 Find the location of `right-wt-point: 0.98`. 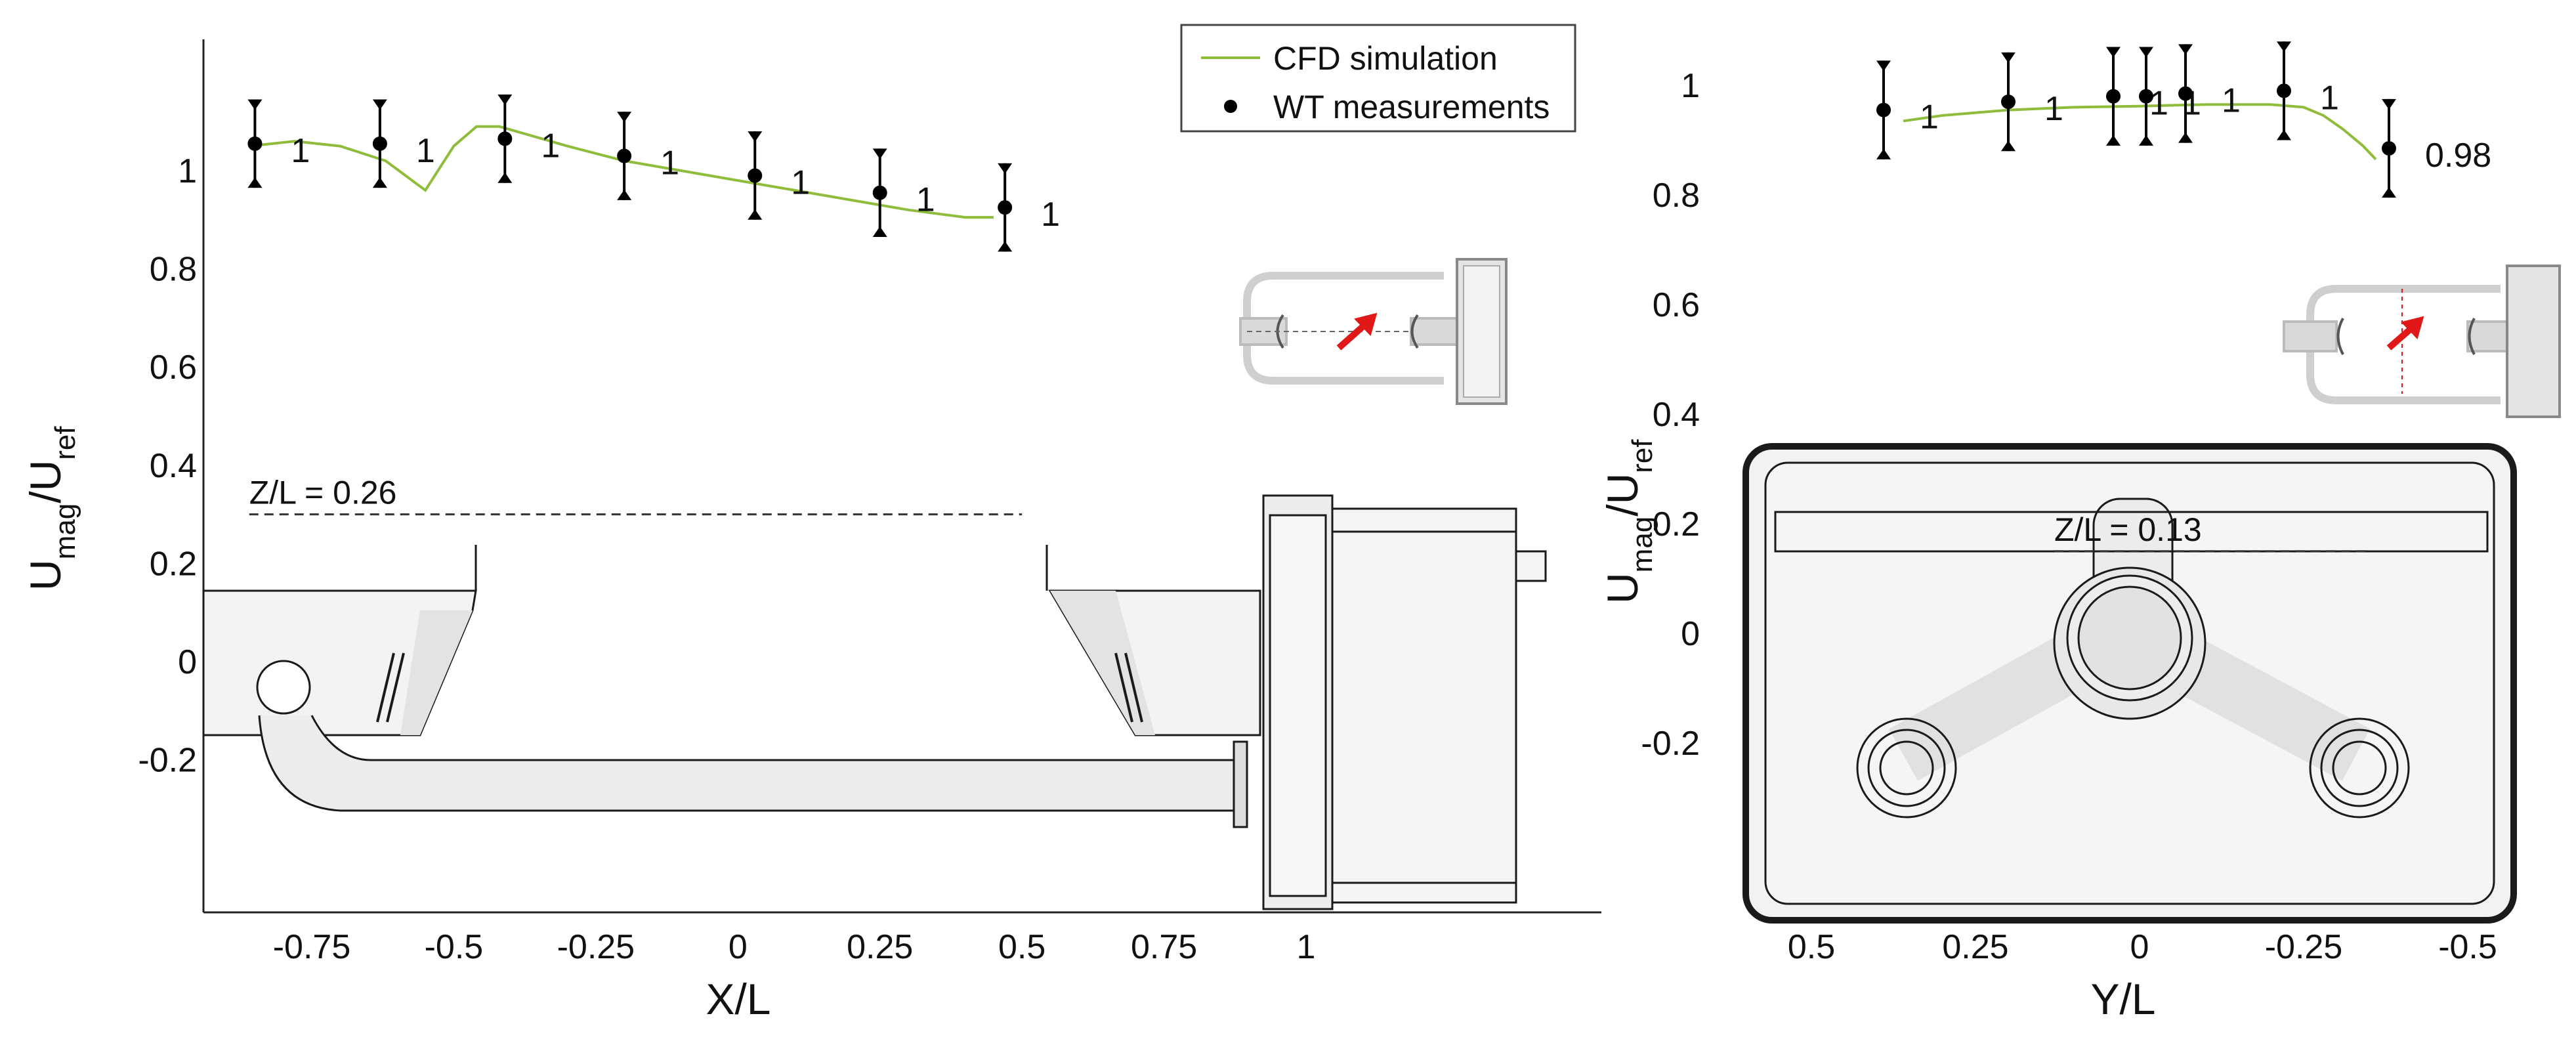

right-wt-point: 0.98 is located at coordinates (2436, 148).